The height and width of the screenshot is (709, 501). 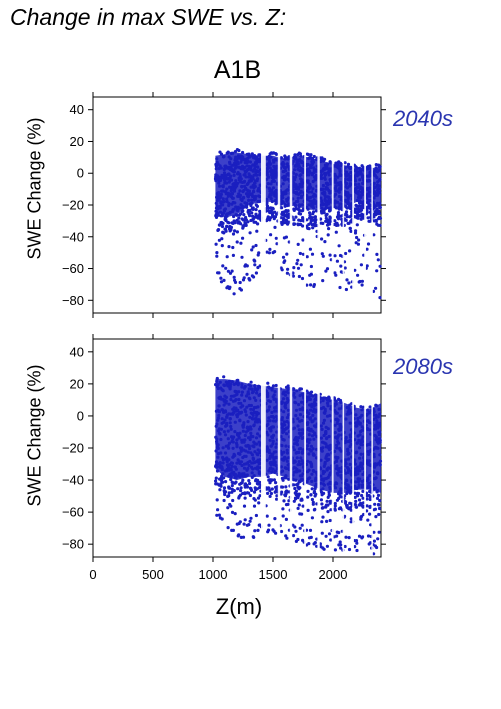 I want to click on y-tick-label: 0, so click(x=80, y=415).